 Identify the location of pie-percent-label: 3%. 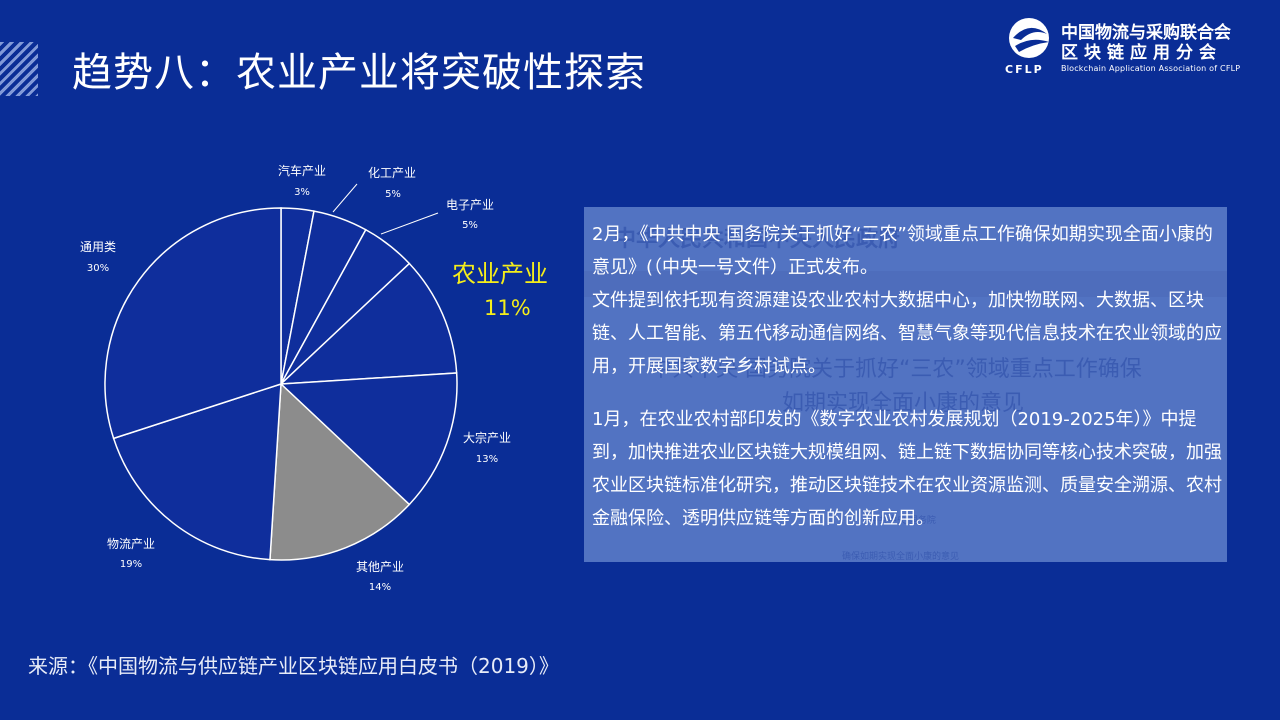
(302, 192).